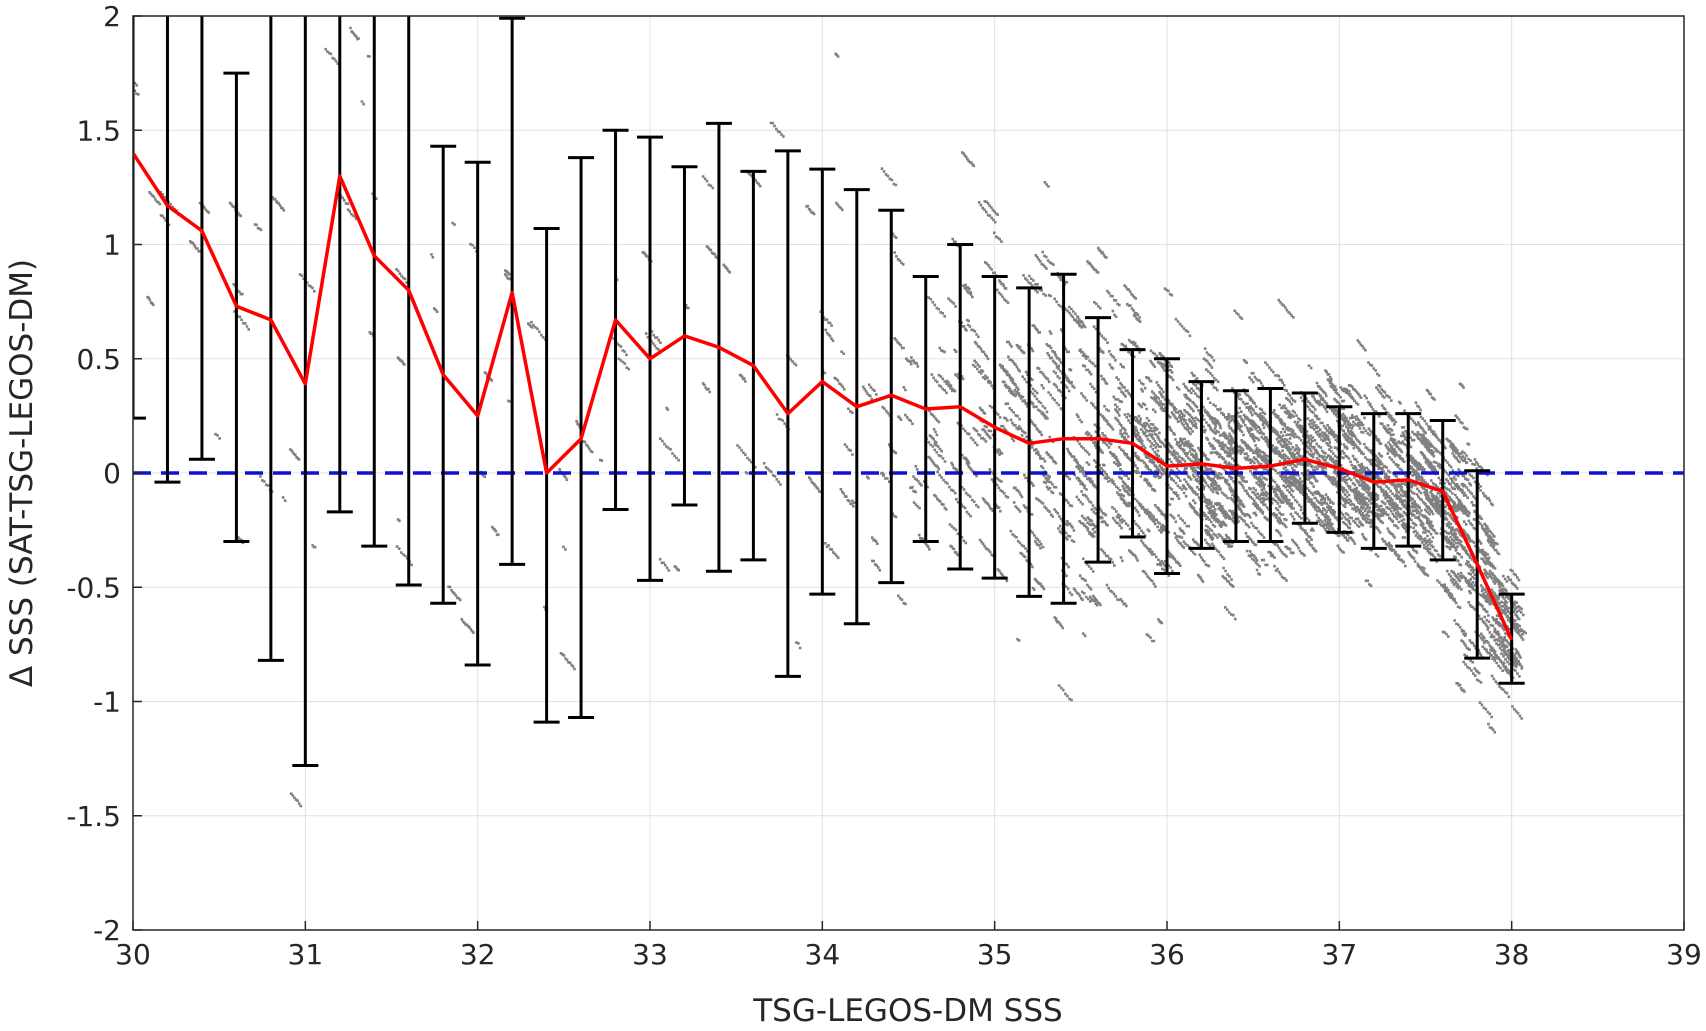  Describe the element at coordinates (1340, 954) in the screenshot. I see `x-tick-label: 37` at that location.